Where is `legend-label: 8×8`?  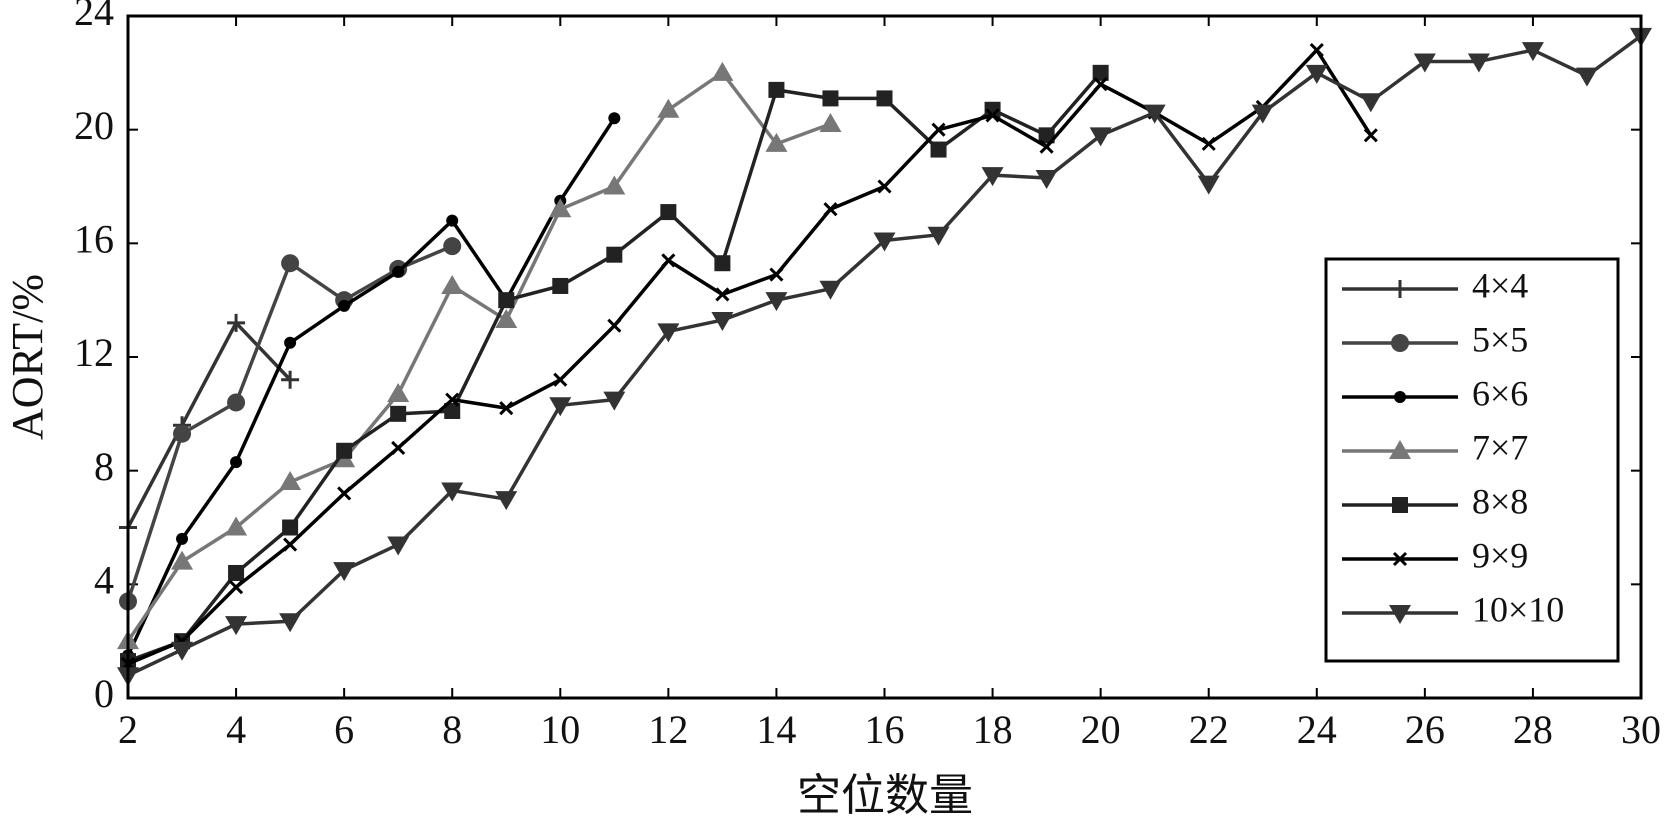 legend-label: 8×8 is located at coordinates (1500, 501).